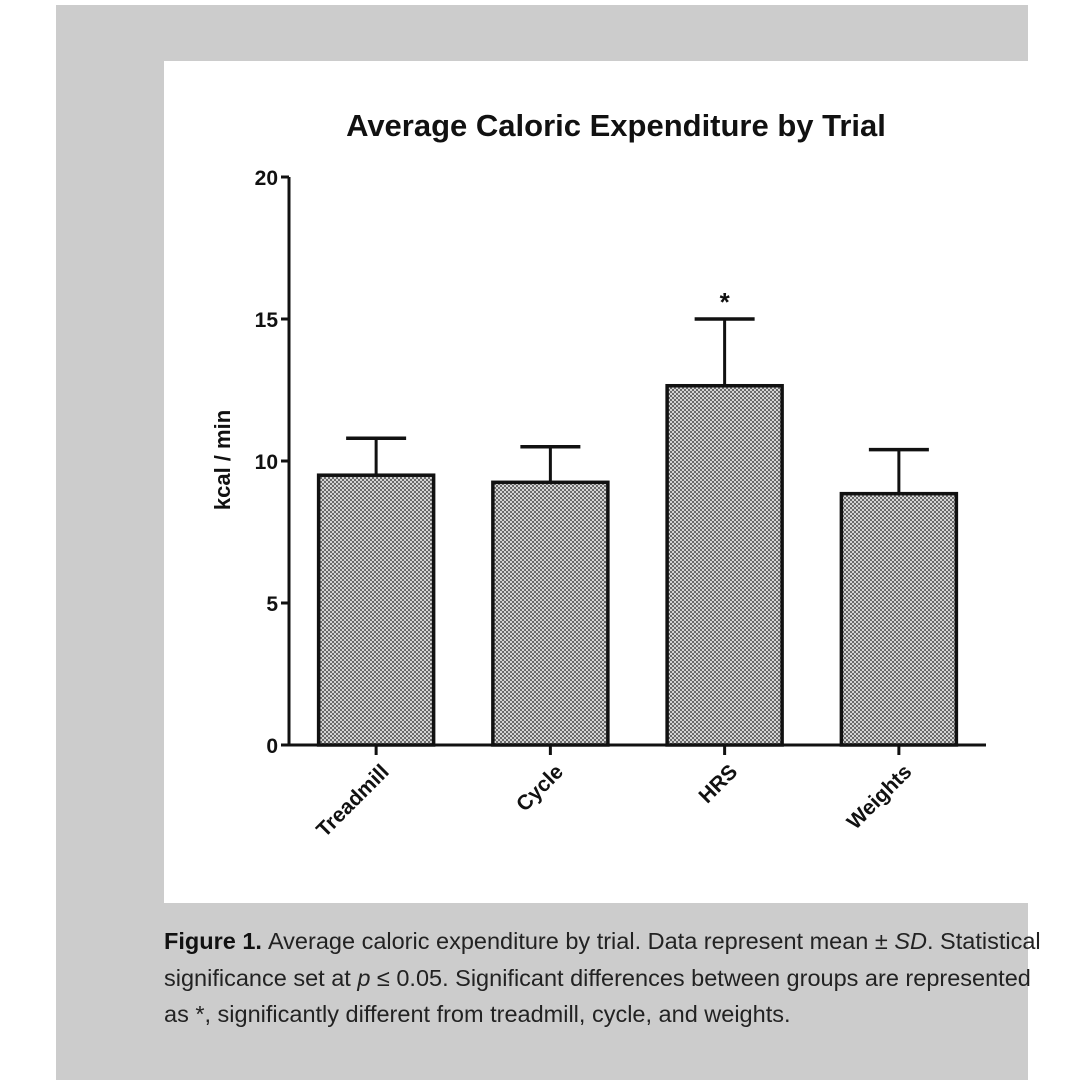 The width and height of the screenshot is (1080, 1080). Describe the element at coordinates (266, 462) in the screenshot. I see `y-tick-label-10: 10` at that location.